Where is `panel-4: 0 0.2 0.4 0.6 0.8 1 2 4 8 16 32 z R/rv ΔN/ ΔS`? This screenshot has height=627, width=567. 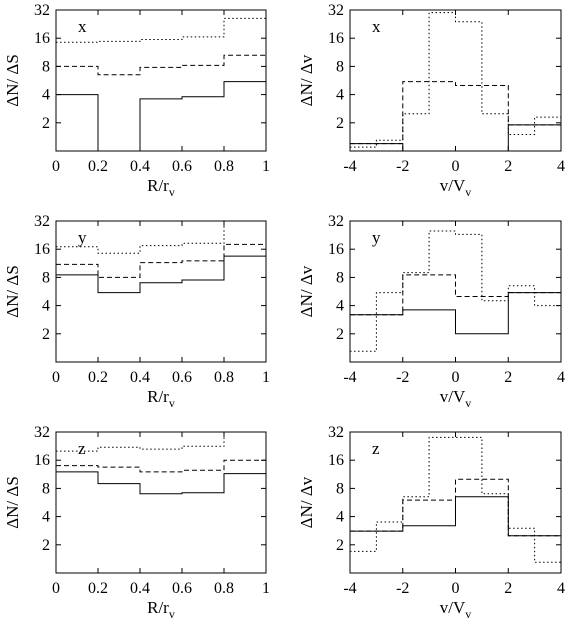 panel-4: 0 0.2 0.4 0.6 0.8 1 2 4 8 16 32 z R/rv ΔN/ ΔS is located at coordinates (136, 522).